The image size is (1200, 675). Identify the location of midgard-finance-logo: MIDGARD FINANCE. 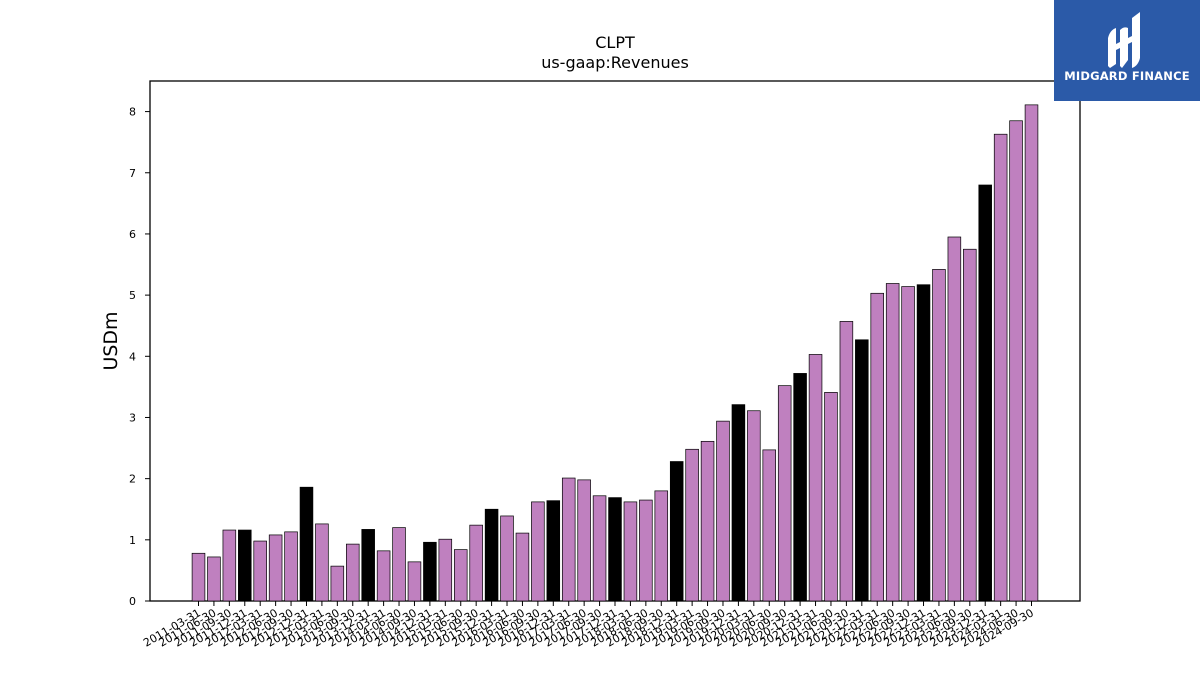
(1127, 50).